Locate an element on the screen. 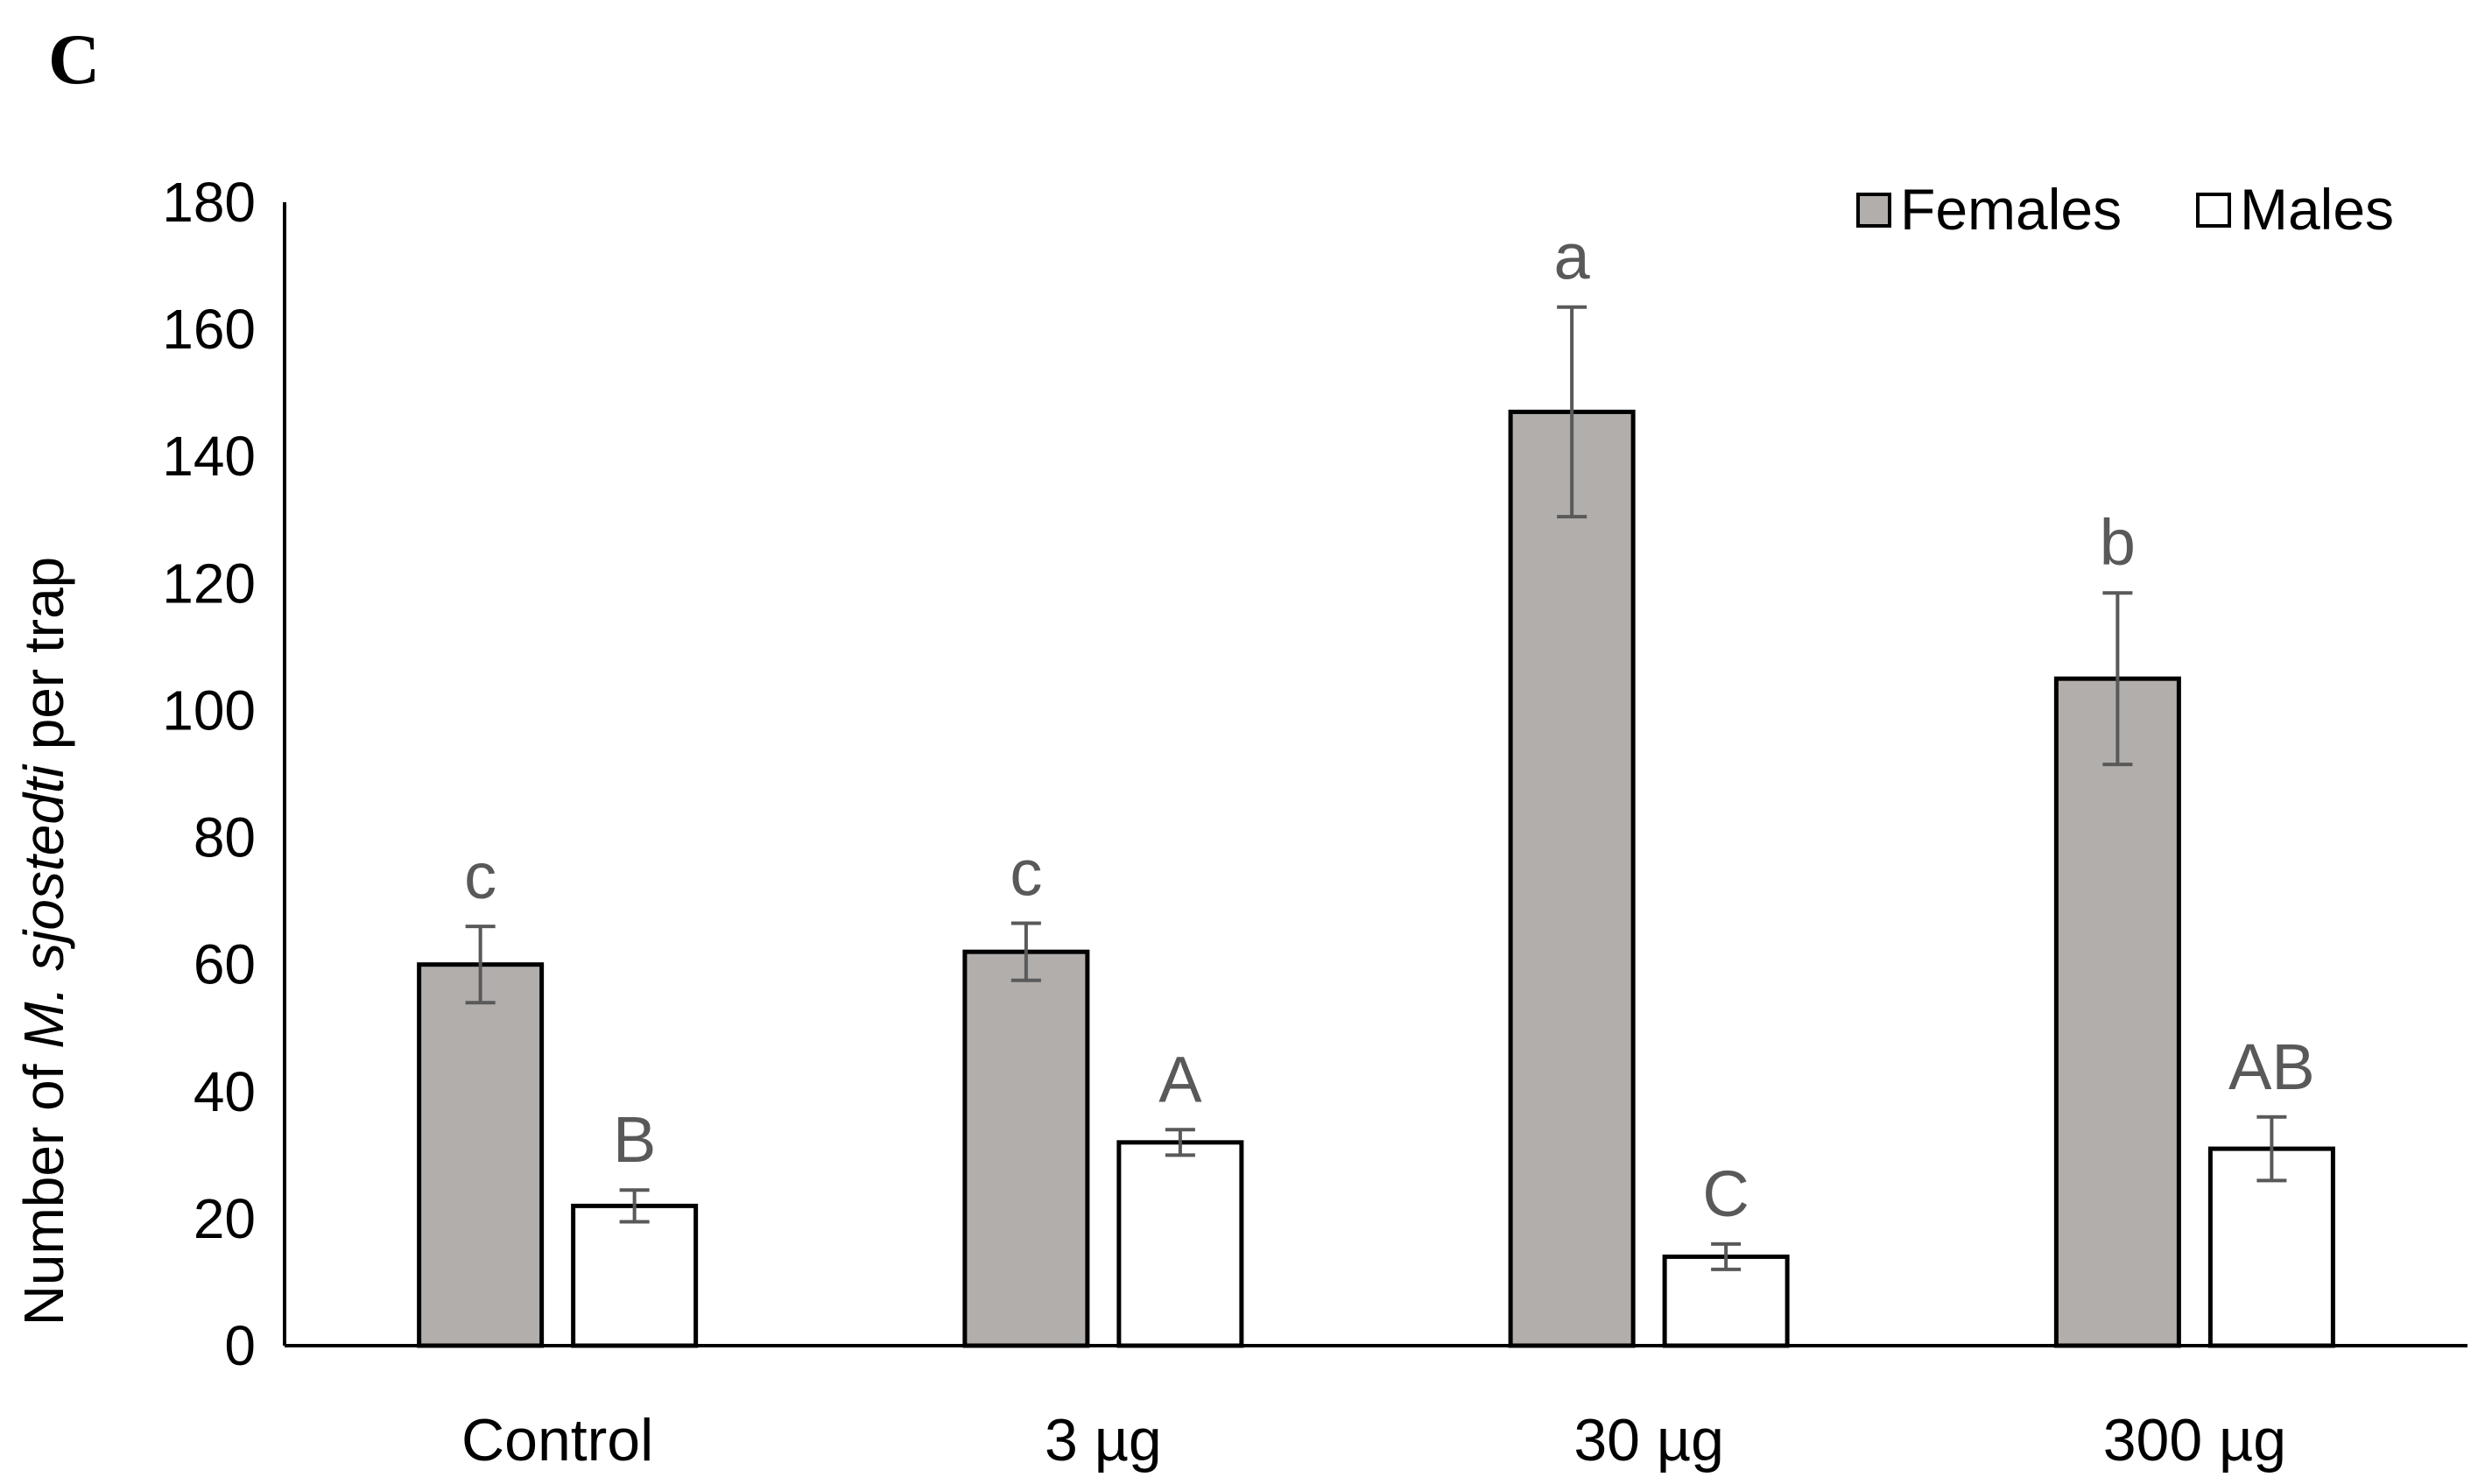  y-tick-label: 140 is located at coordinates (209, 457).